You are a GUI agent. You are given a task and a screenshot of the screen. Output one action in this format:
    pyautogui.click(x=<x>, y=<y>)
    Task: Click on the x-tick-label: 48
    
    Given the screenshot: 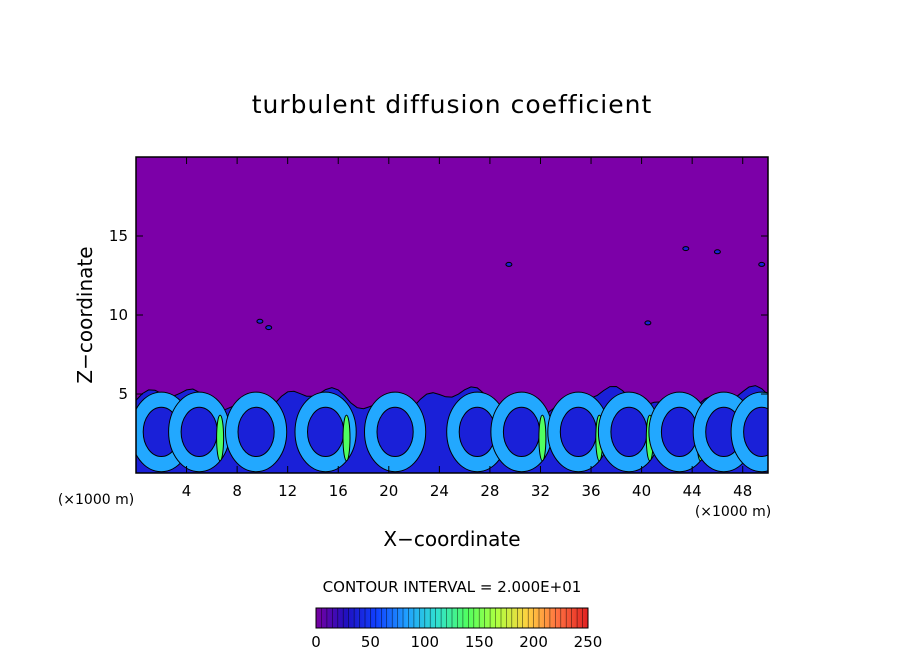 What is the action you would take?
    pyautogui.click(x=742, y=491)
    